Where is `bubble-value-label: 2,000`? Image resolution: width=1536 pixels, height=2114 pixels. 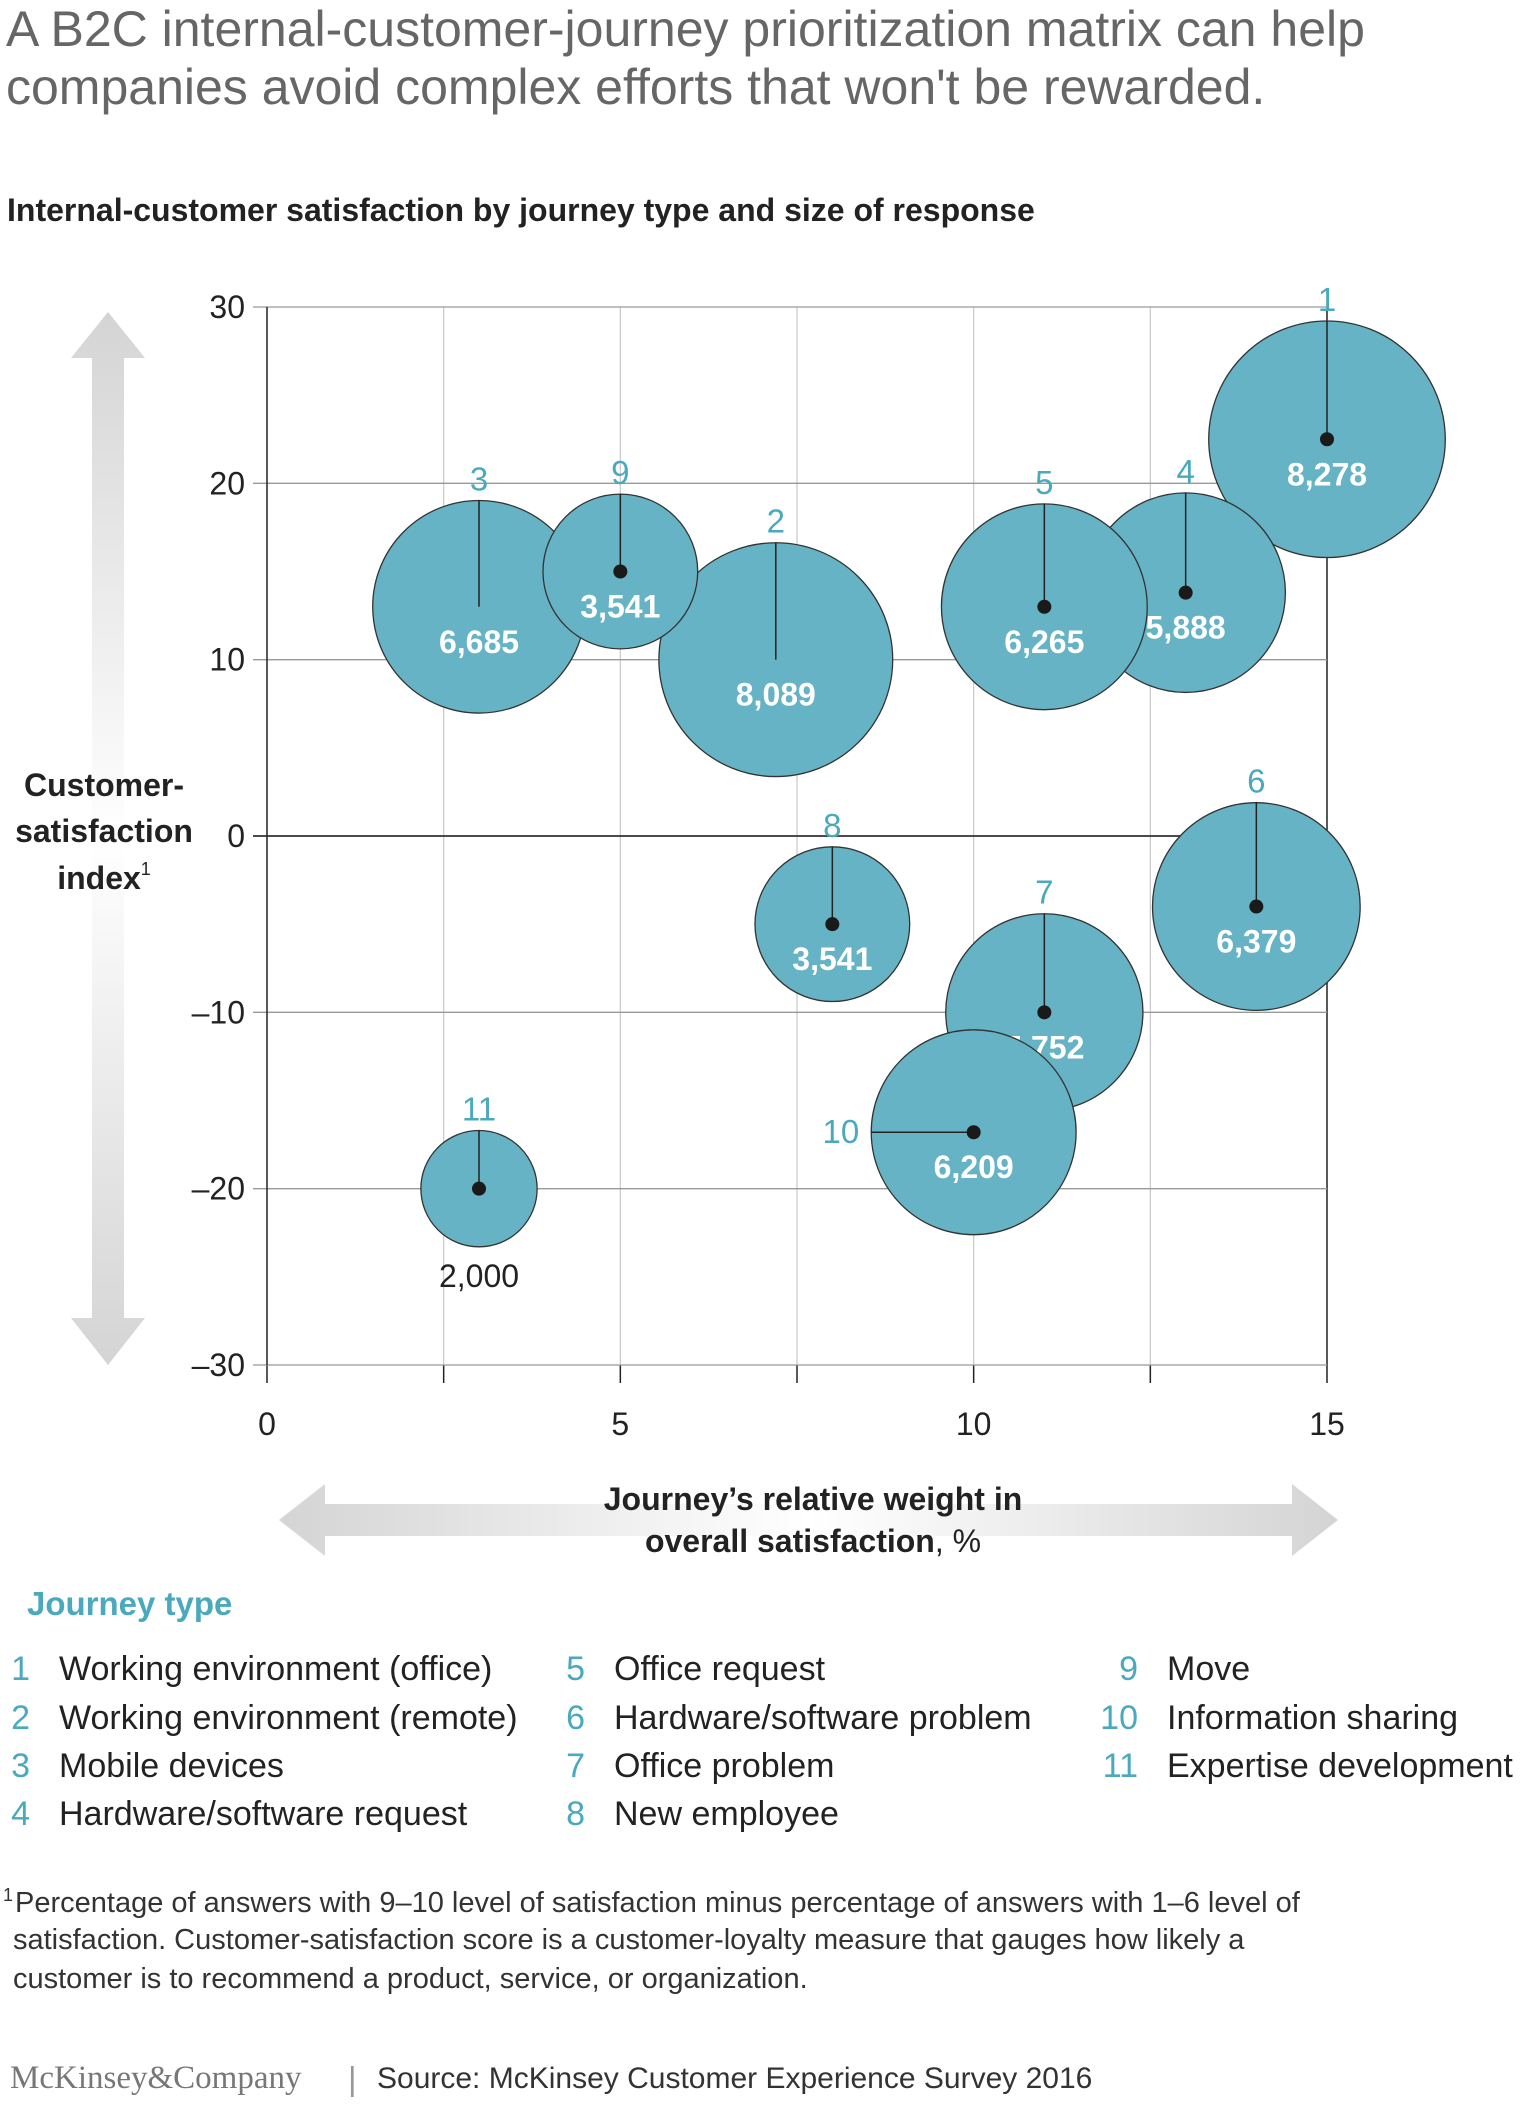
bubble-value-label: 2,000 is located at coordinates (479, 1276).